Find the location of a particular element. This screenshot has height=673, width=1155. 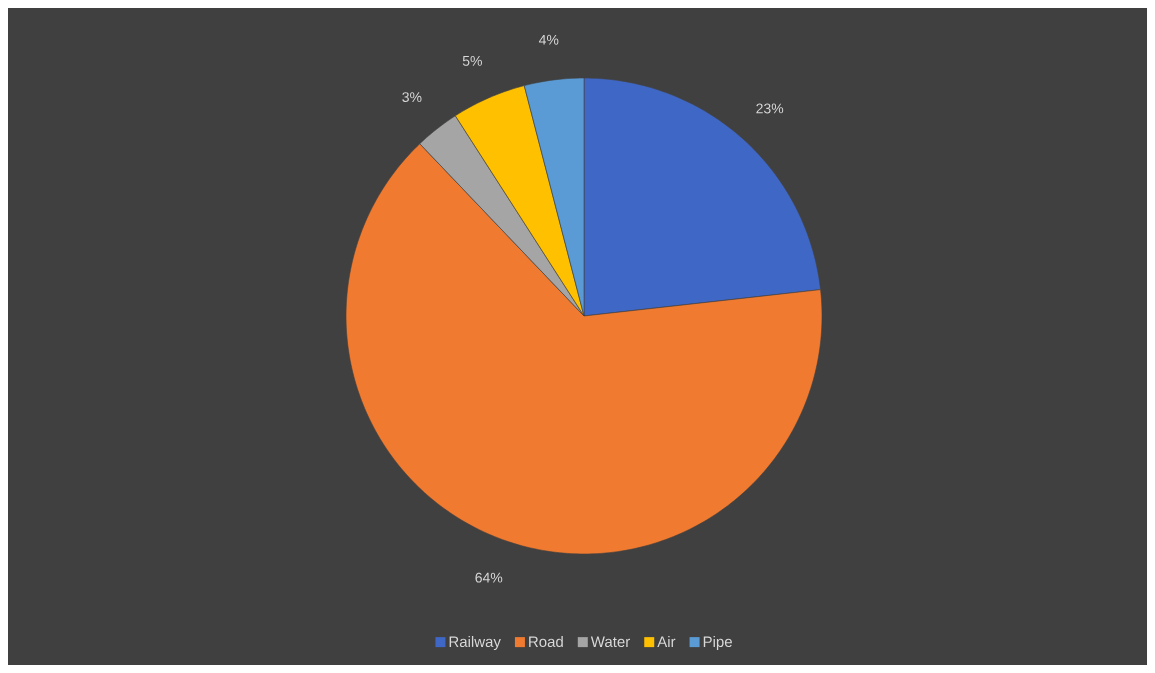

data-label: 23% is located at coordinates (770, 108).